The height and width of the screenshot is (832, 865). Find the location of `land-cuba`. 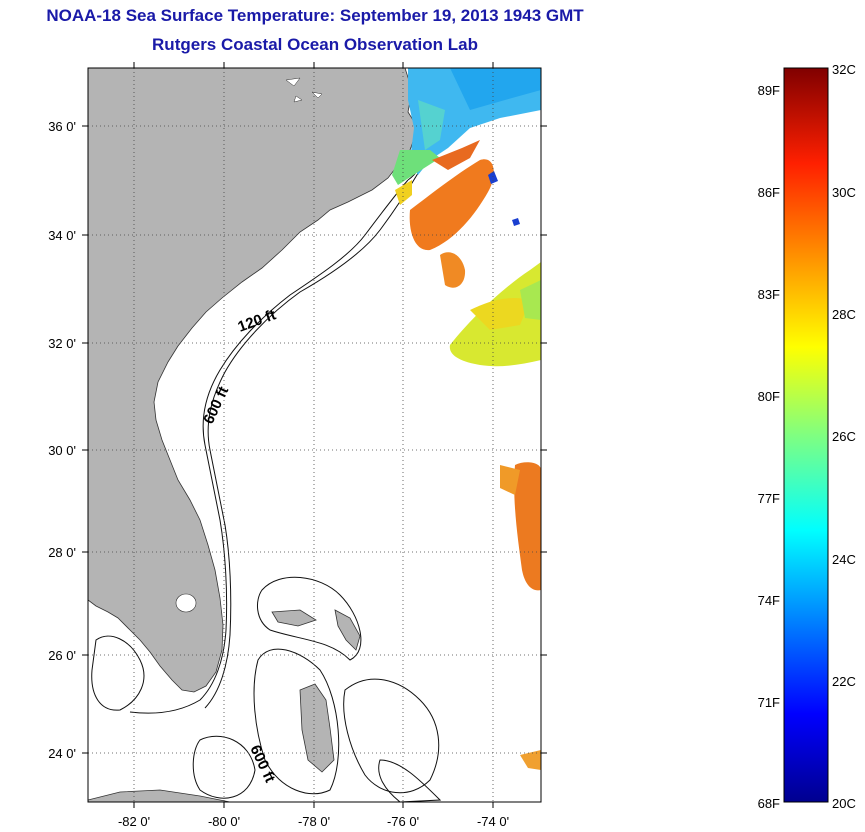

land-cuba is located at coordinates (159, 795).